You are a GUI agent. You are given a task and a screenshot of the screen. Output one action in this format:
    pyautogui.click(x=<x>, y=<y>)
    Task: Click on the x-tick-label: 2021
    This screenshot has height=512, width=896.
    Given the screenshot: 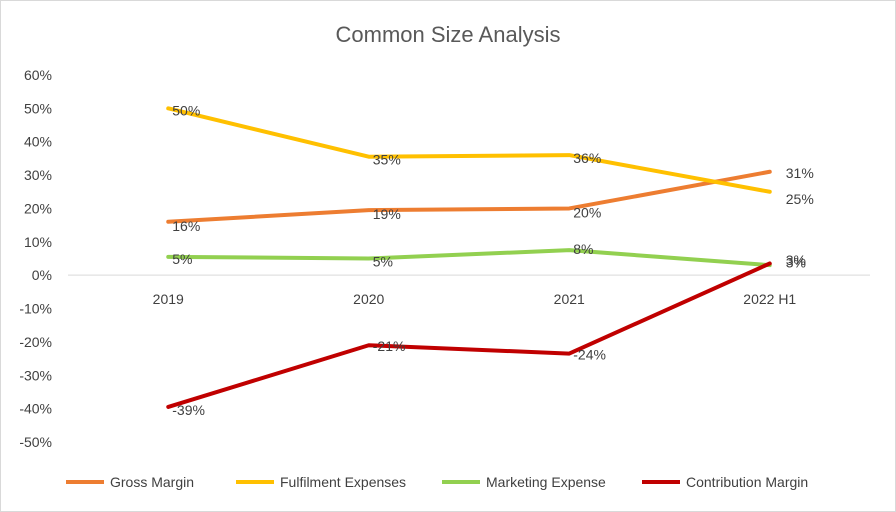 What is the action you would take?
    pyautogui.click(x=569, y=299)
    